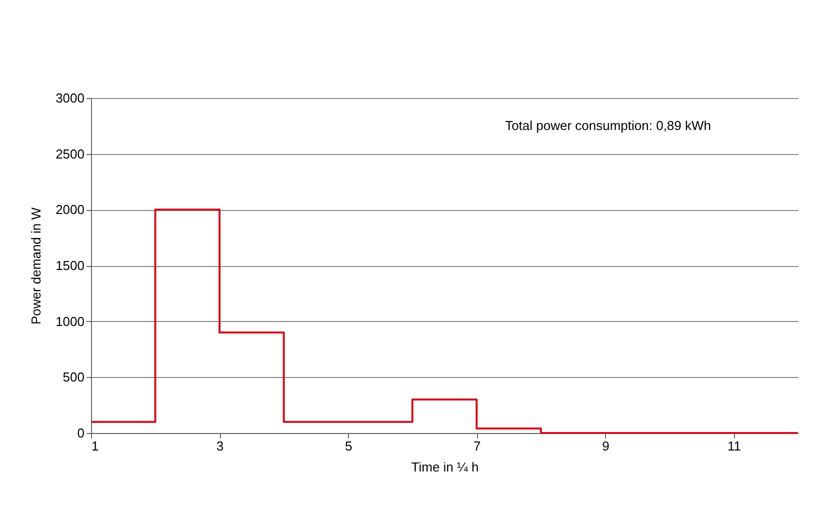 This screenshot has width=829, height=519. What do you see at coordinates (348, 446) in the screenshot?
I see `x-tick-label: 5` at bounding box center [348, 446].